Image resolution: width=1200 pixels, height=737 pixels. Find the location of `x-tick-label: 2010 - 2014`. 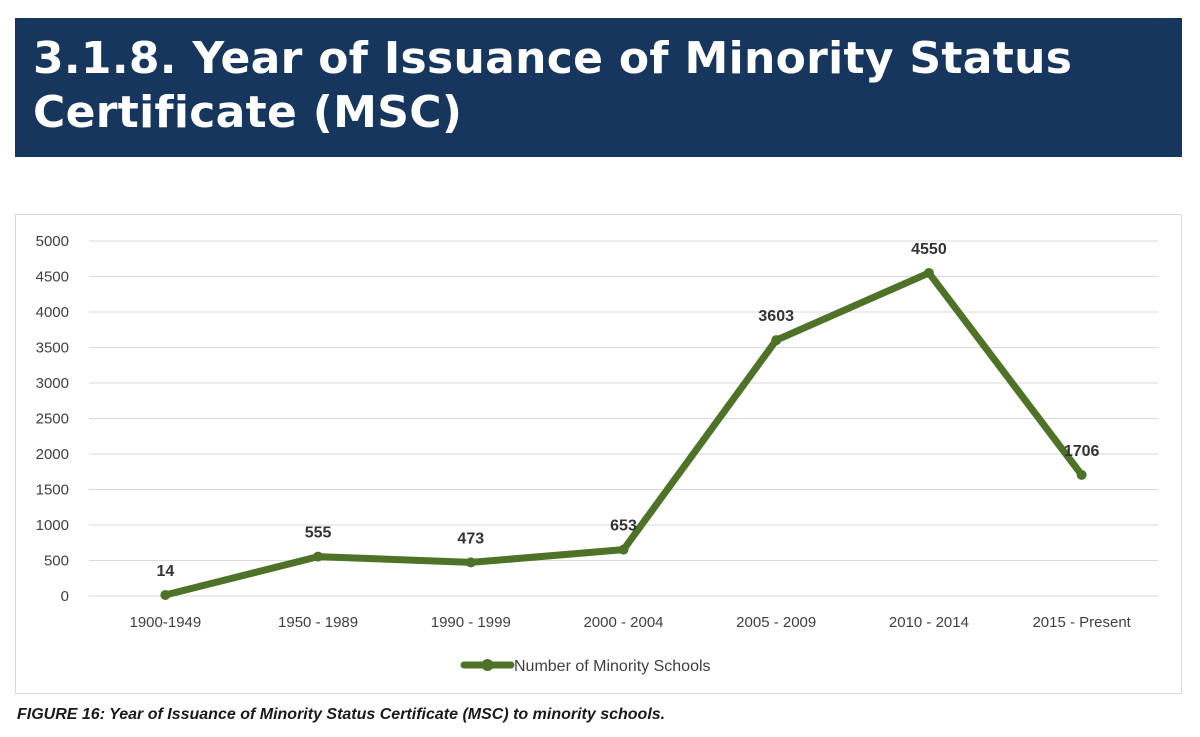

x-tick-label: 2010 - 2014 is located at coordinates (929, 622).